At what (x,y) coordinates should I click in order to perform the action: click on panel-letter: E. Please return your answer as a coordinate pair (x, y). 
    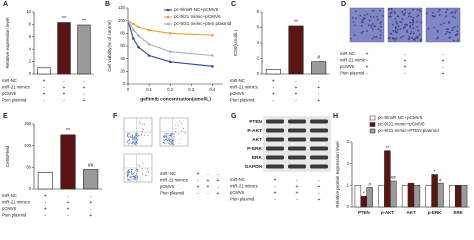
    Looking at the image, I should click on (5, 116).